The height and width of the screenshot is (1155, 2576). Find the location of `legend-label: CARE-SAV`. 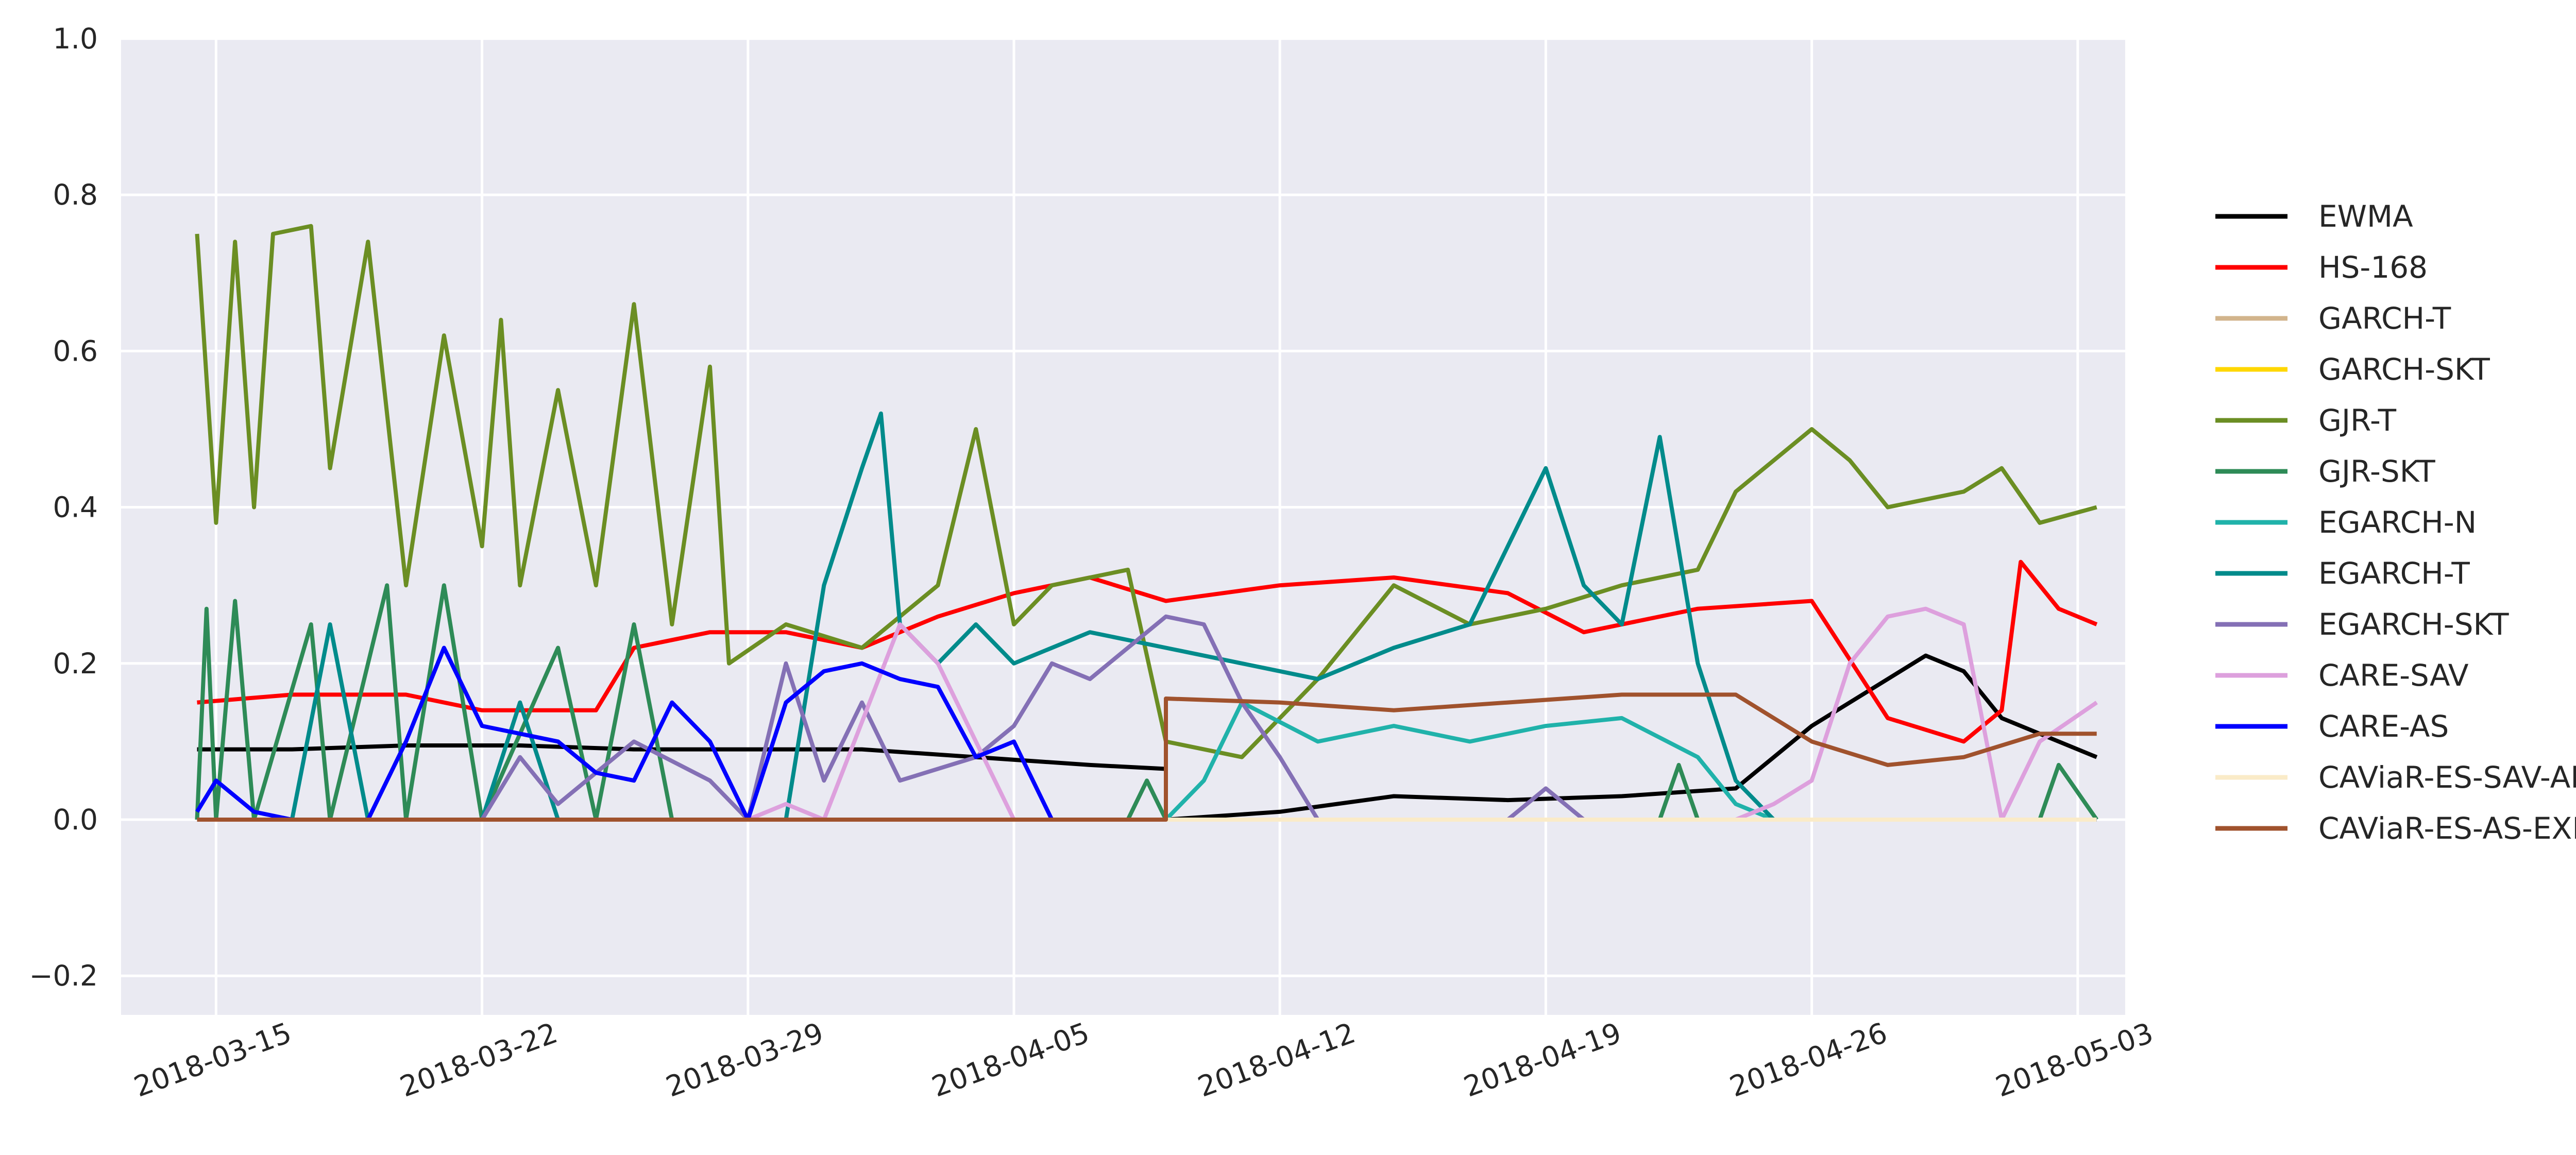

legend-label: CARE-SAV is located at coordinates (2394, 675).